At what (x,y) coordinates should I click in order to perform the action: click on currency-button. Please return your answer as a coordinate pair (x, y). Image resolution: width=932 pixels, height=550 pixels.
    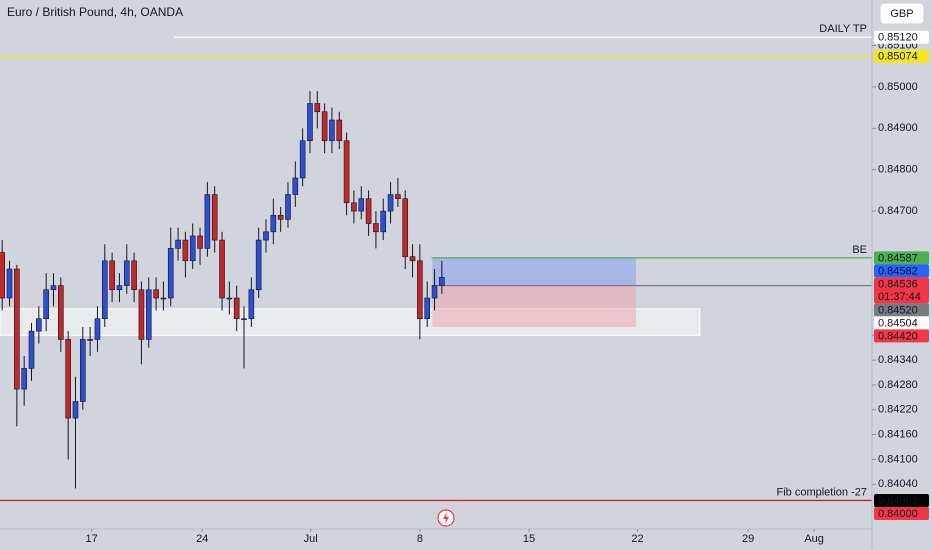
    Looking at the image, I should click on (902, 13).